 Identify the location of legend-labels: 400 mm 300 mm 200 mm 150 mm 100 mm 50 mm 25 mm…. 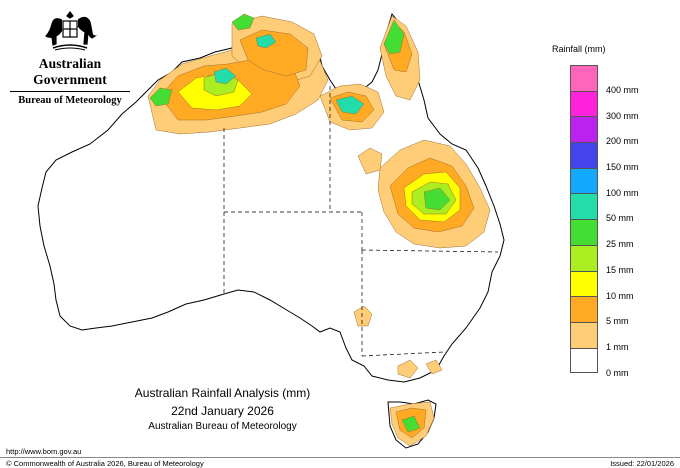
(622, 221).